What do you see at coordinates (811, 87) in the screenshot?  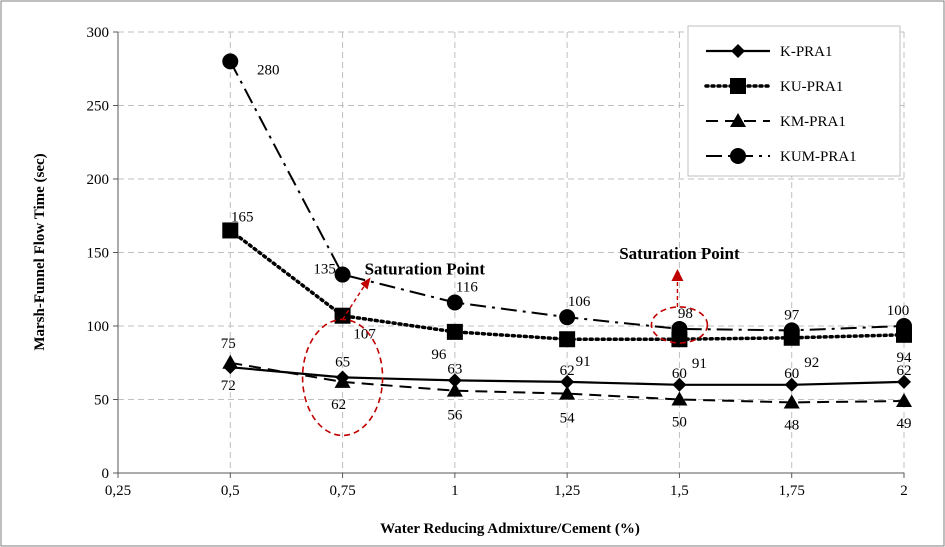 I see `legend-label-ku-pra1: KU-PRA1` at bounding box center [811, 87].